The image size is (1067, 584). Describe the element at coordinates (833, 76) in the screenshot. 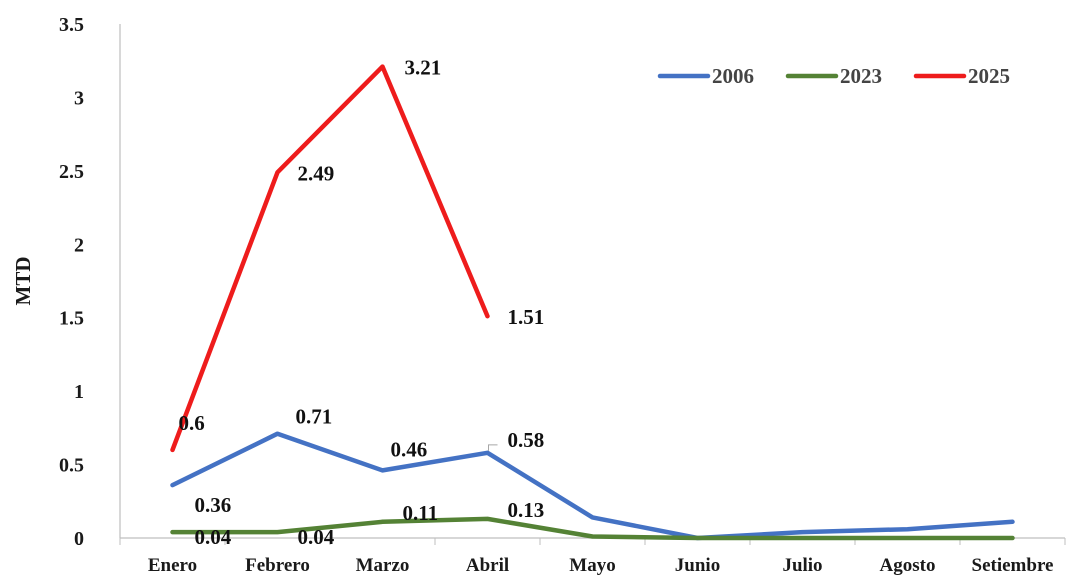

I see `legend: 2006 2023 2025` at that location.